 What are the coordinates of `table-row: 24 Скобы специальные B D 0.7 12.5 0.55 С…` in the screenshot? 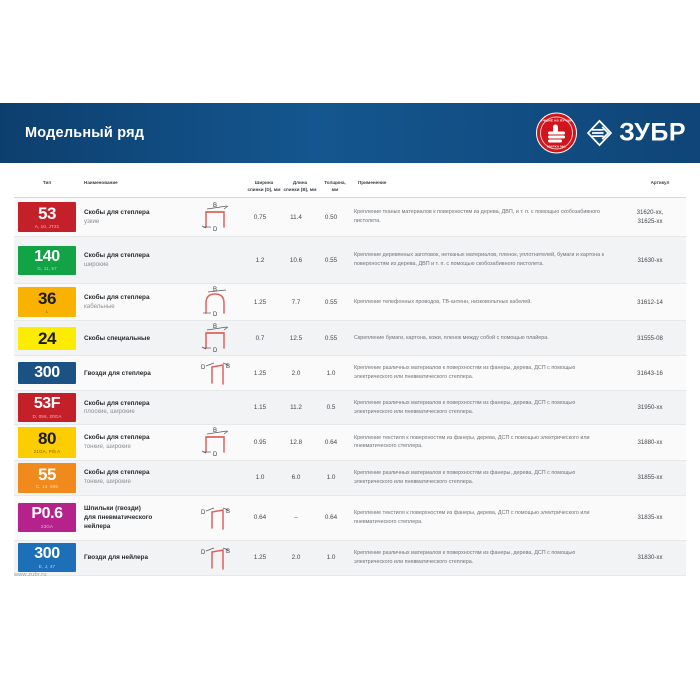 It's located at (350, 339).